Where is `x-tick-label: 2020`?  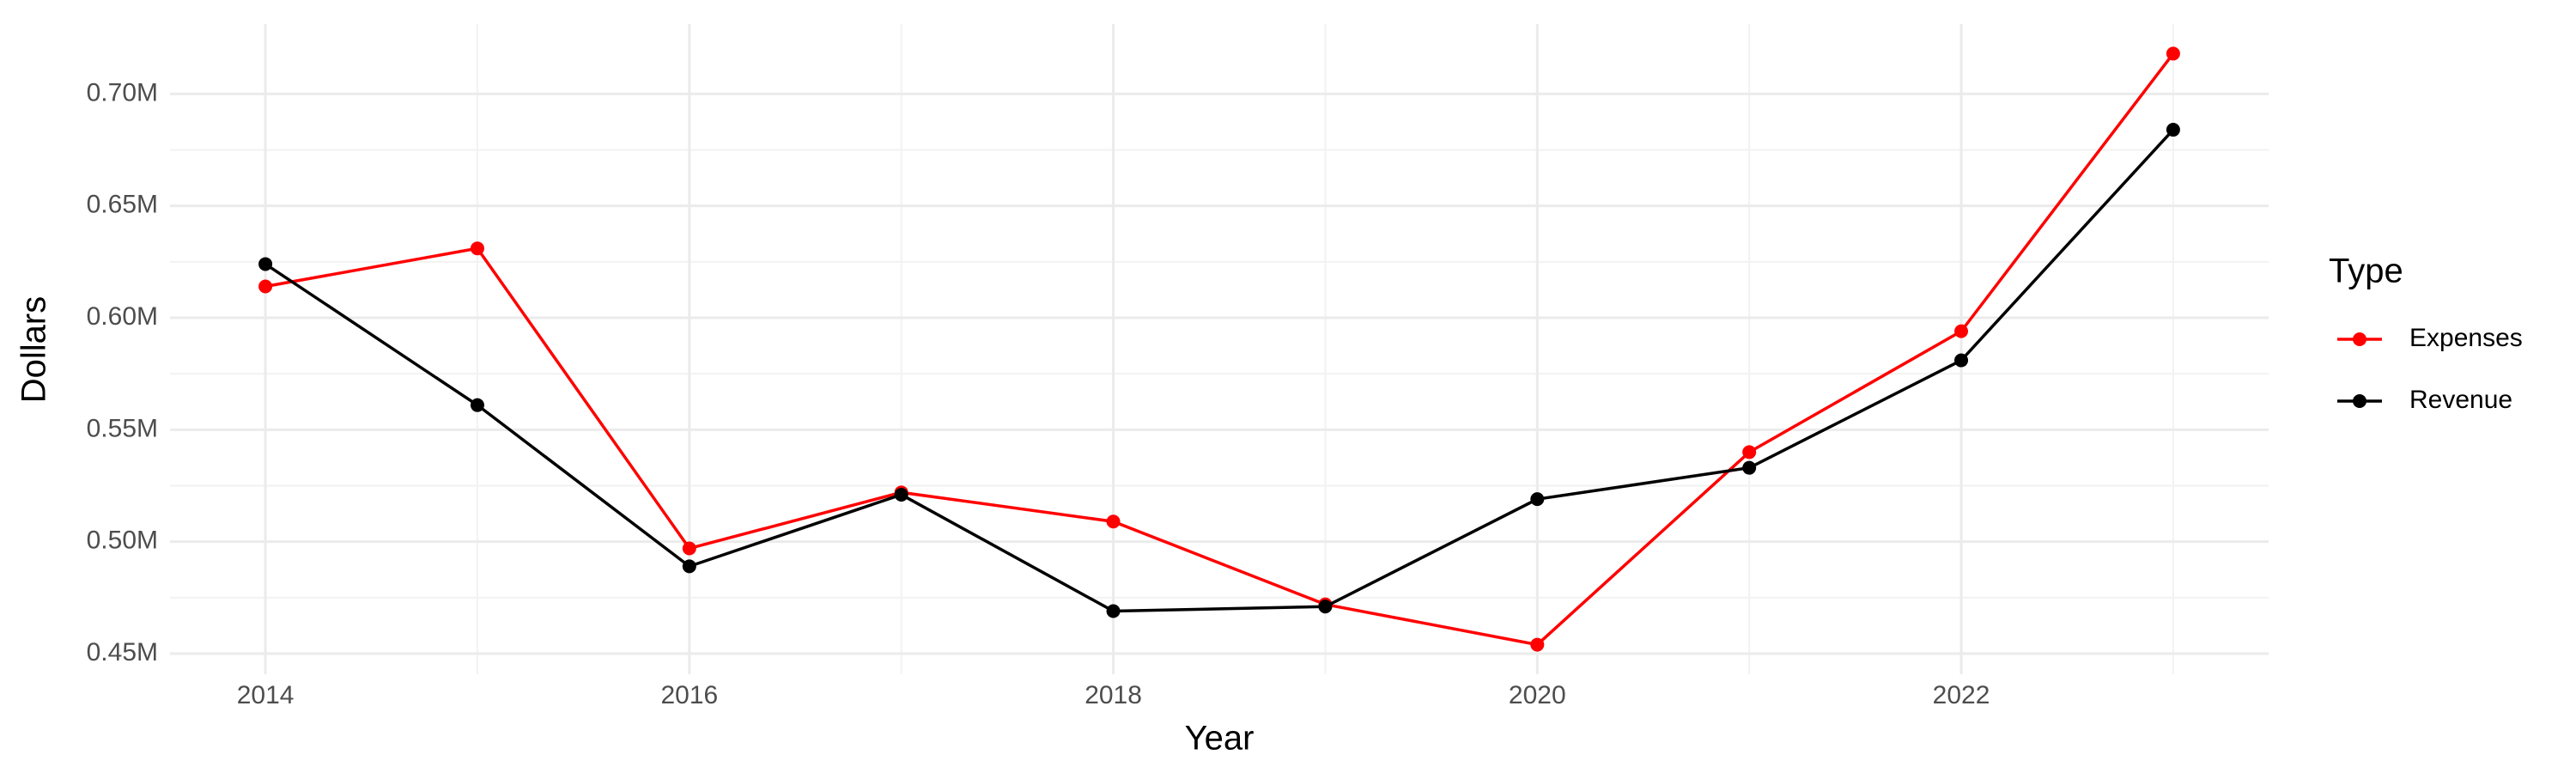
x-tick-label: 2020 is located at coordinates (1537, 695).